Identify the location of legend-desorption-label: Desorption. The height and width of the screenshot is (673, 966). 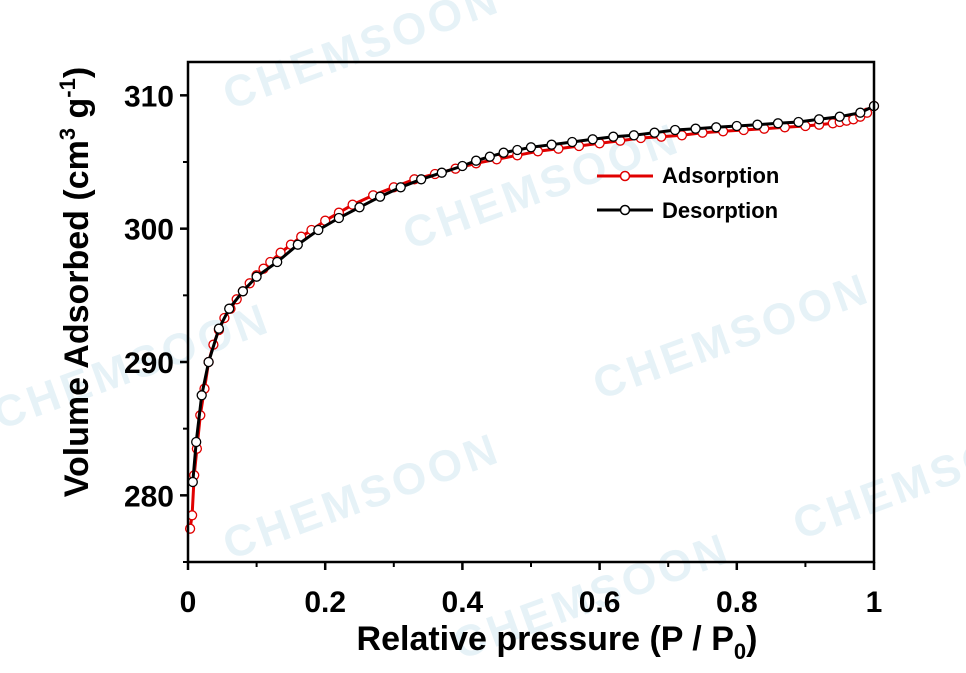
(720, 210).